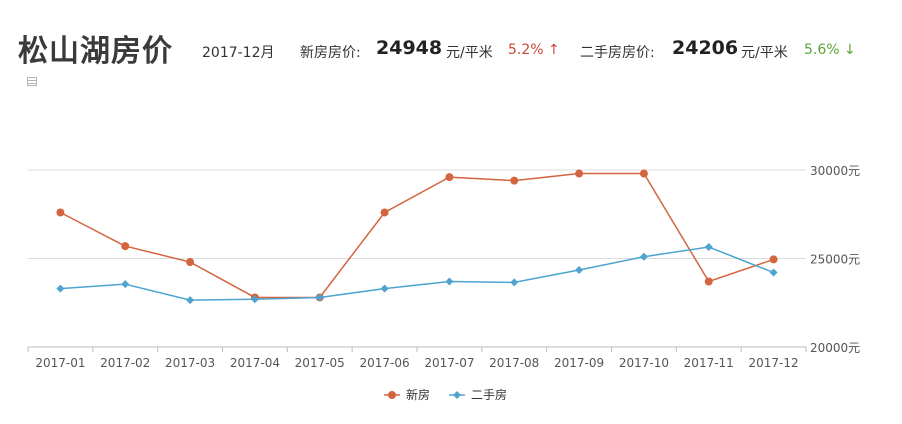  I want to click on x-tick-label: 2017-08, so click(514, 363).